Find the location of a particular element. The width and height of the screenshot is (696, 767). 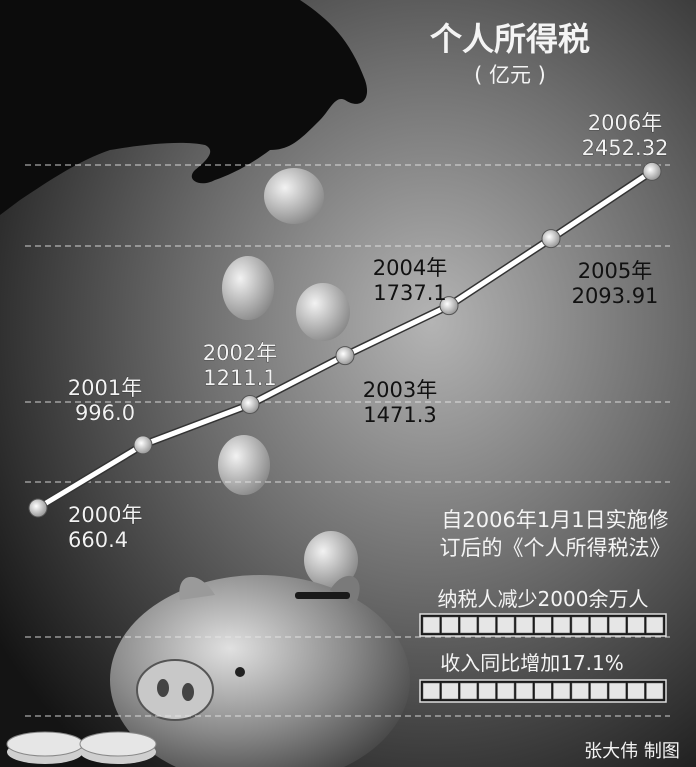

data-label: 2452.32 is located at coordinates (625, 148).